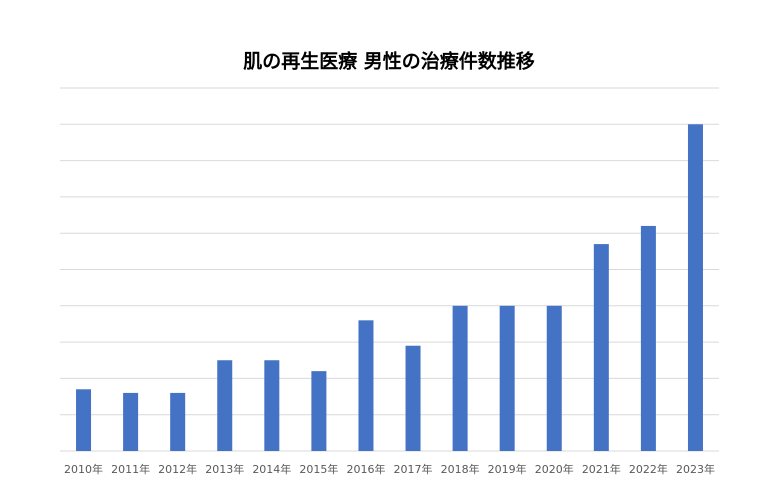 The width and height of the screenshot is (779, 491). Describe the element at coordinates (507, 469) in the screenshot. I see `x-tick-label: 2019年` at that location.